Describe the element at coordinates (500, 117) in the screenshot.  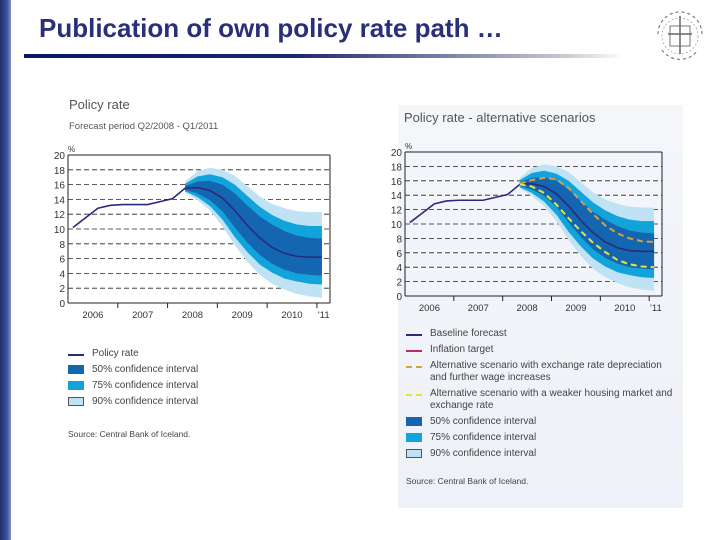
I see `right-chart-title: Policy rate - alternative scenarios` at that location.